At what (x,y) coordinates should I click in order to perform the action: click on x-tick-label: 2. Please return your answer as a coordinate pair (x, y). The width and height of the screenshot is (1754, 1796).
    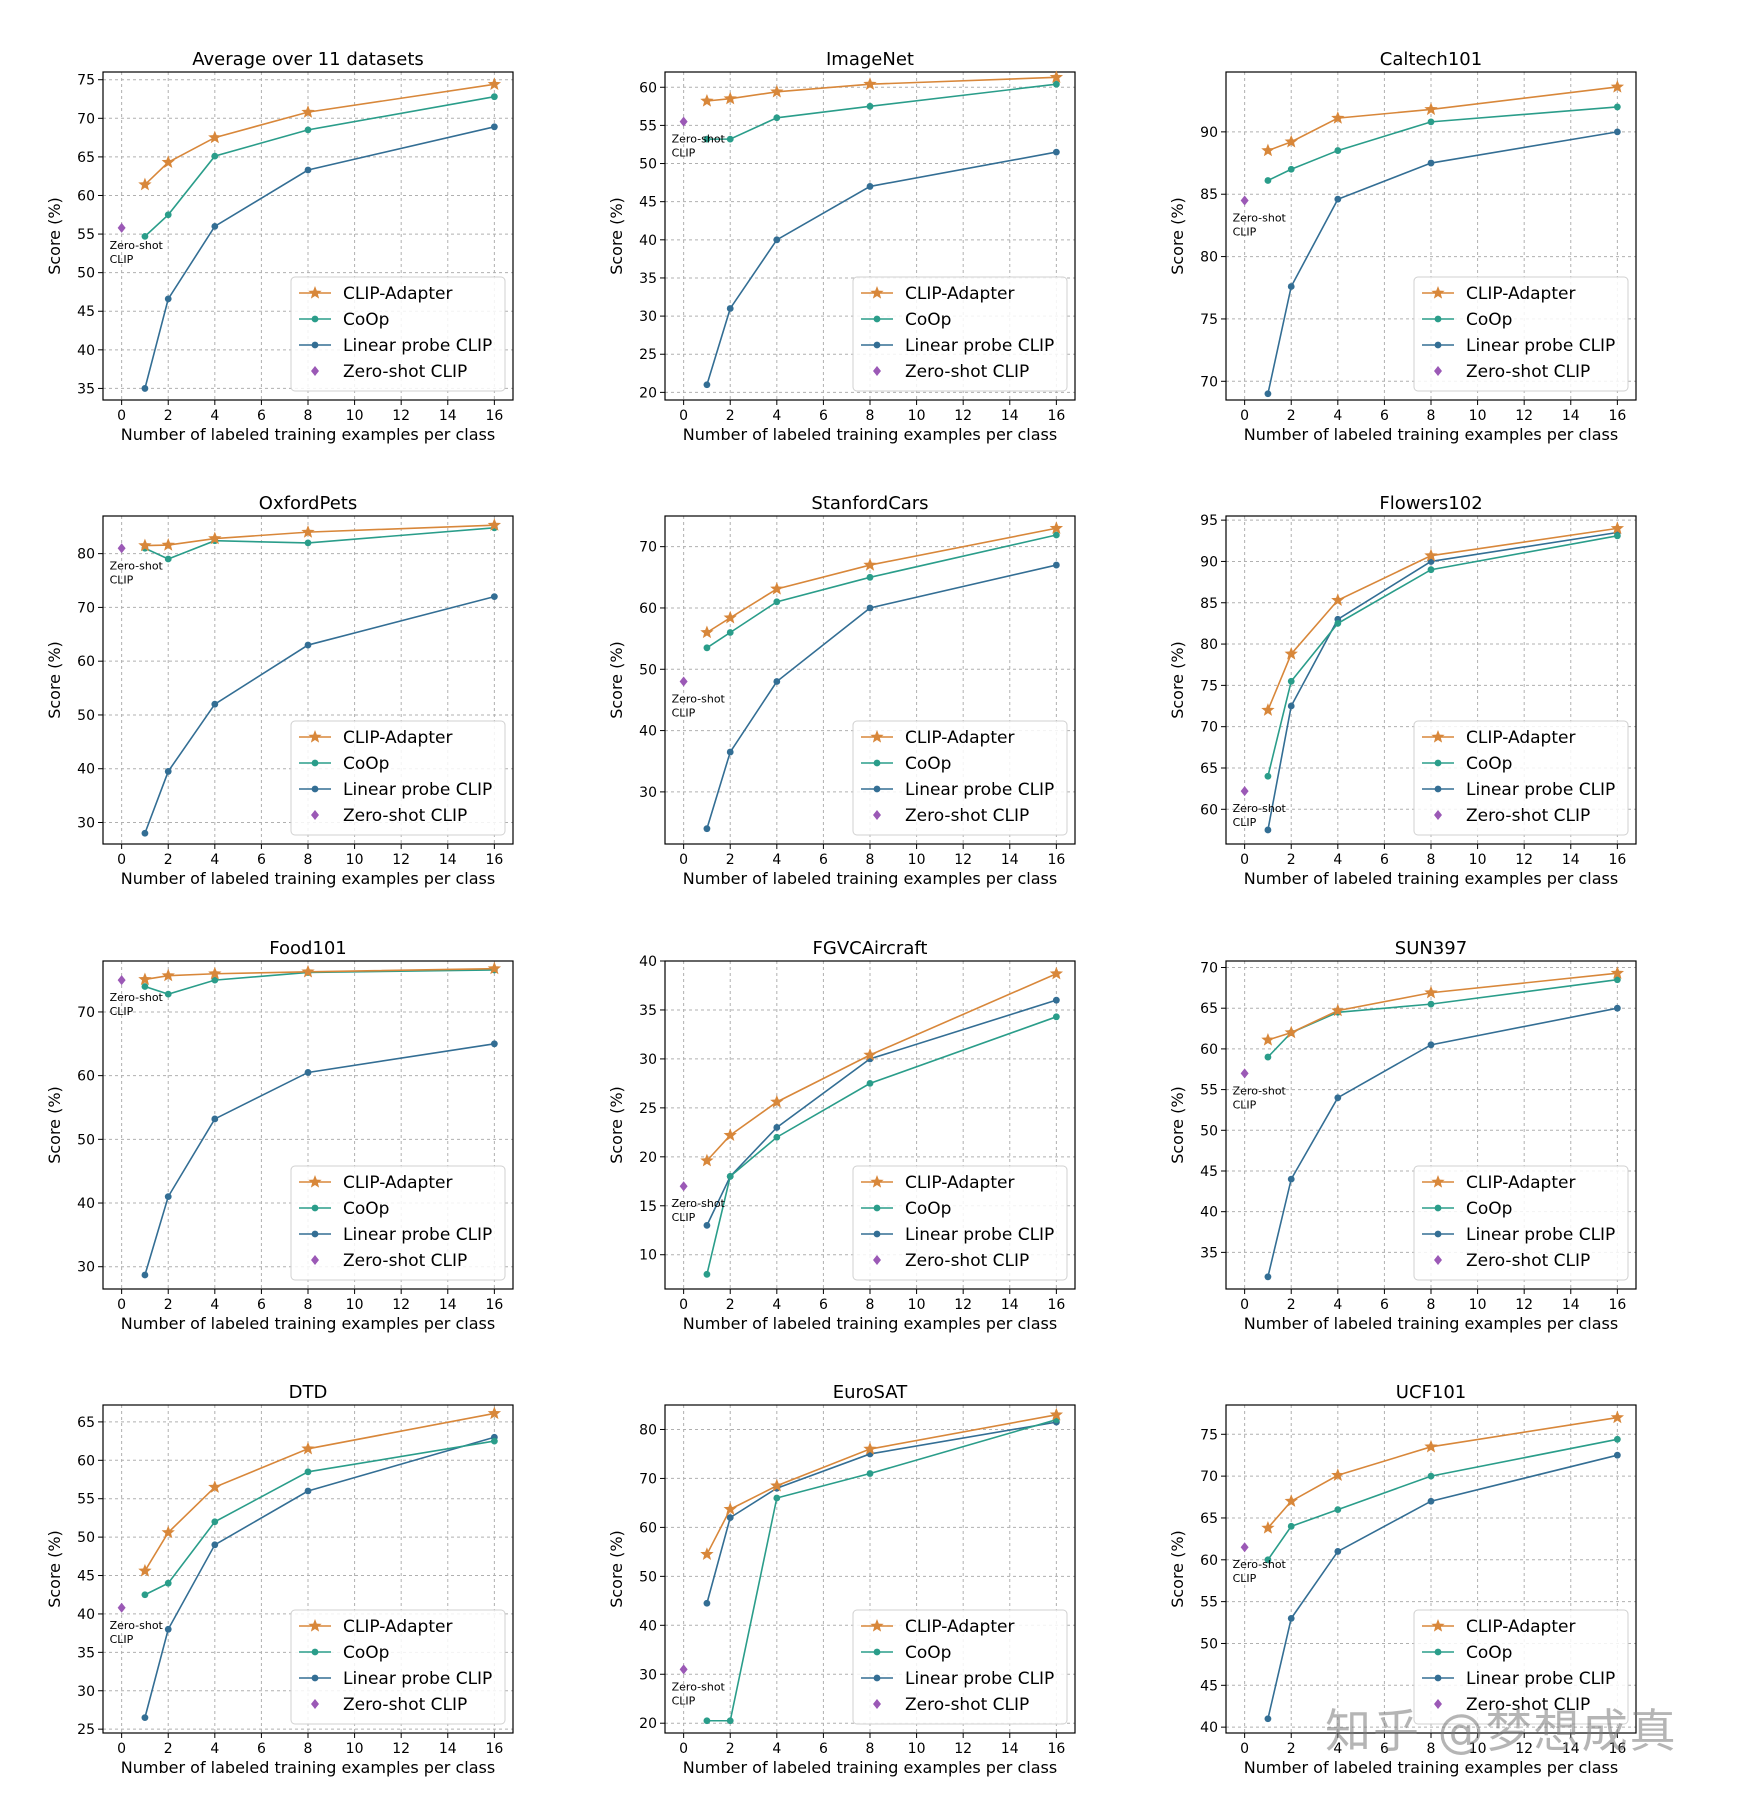
    Looking at the image, I should click on (168, 1749).